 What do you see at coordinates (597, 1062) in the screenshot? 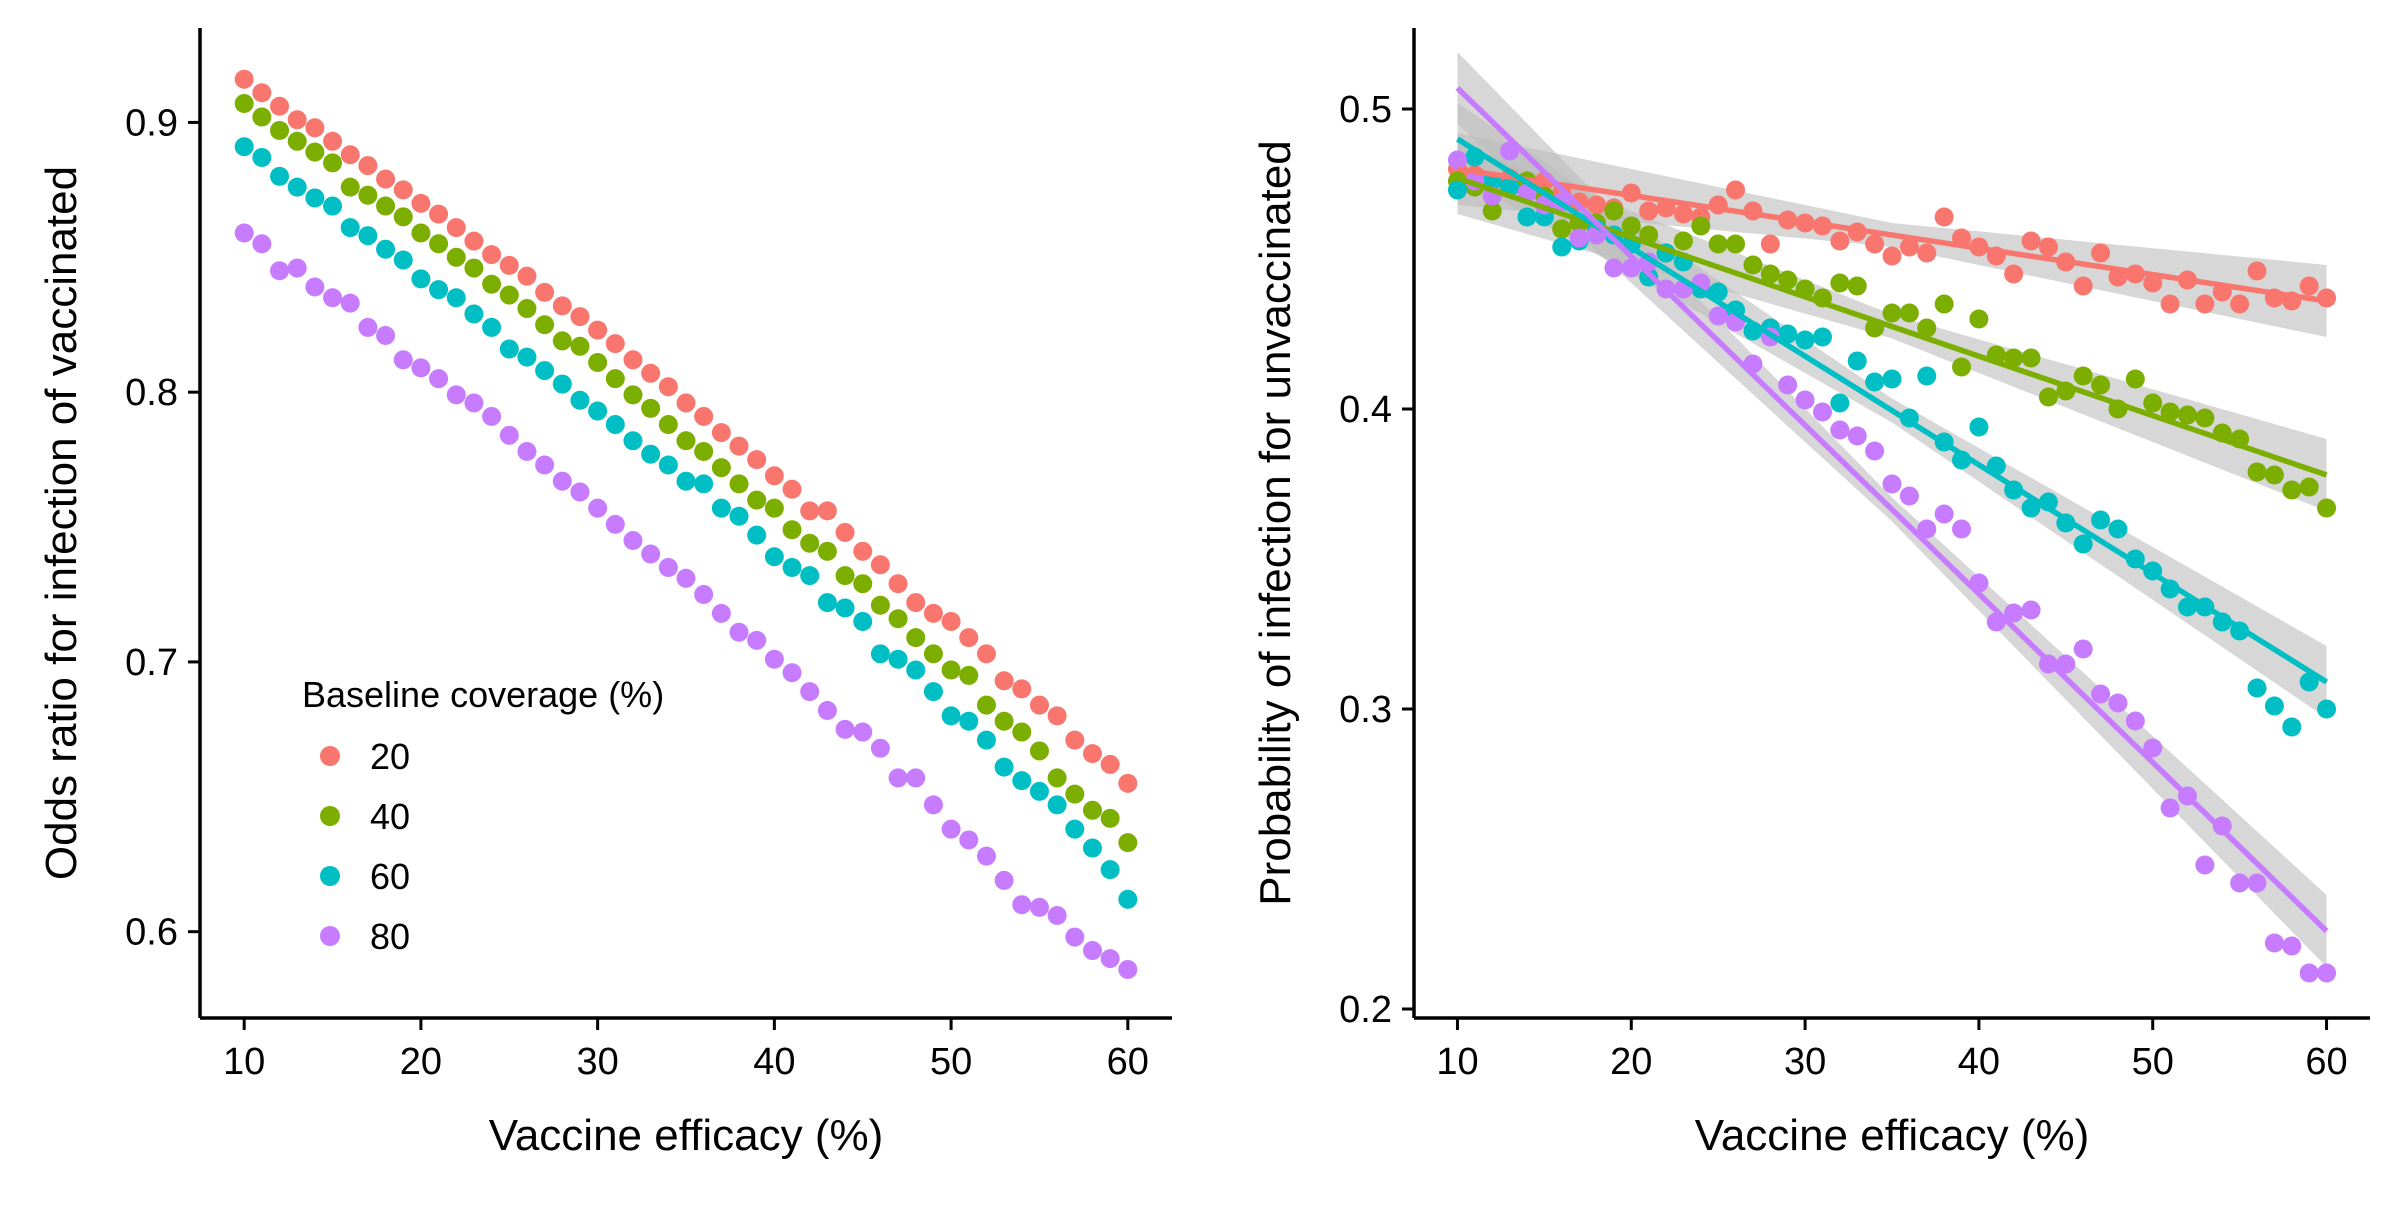
I see `x-tick-label: 30` at bounding box center [597, 1062].